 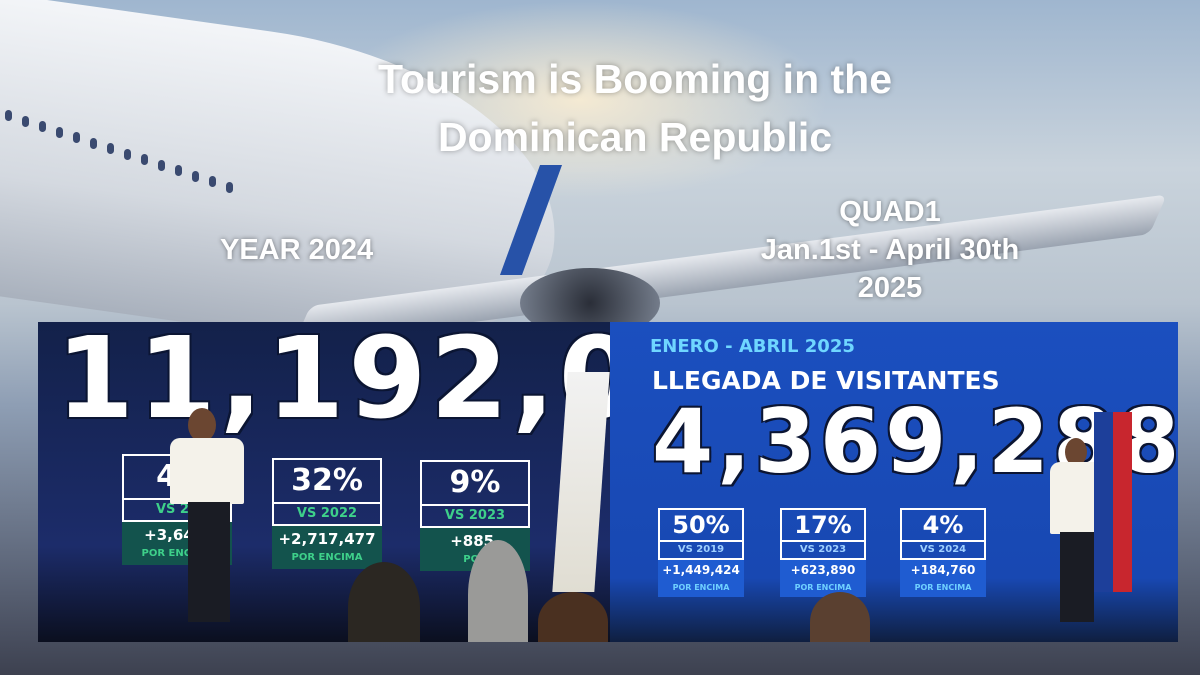 What do you see at coordinates (297, 250) in the screenshot?
I see `left-caption: YEAR 2024` at bounding box center [297, 250].